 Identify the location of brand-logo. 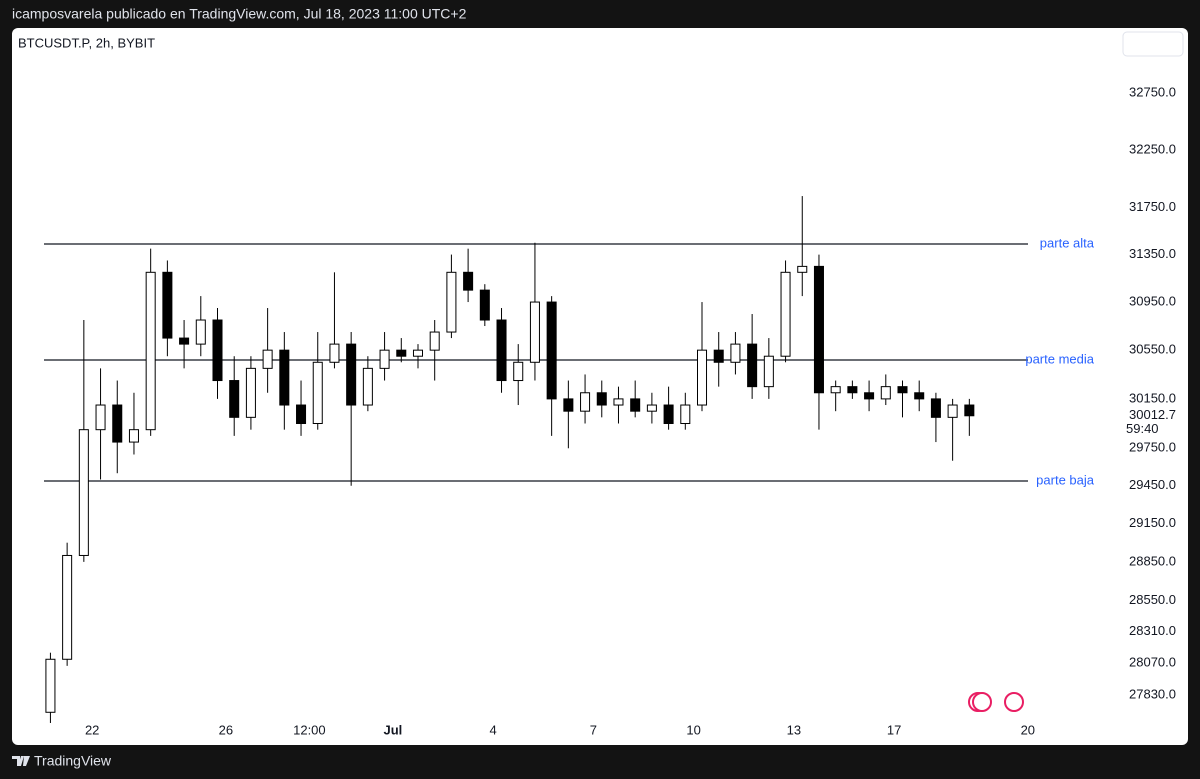
(21, 761).